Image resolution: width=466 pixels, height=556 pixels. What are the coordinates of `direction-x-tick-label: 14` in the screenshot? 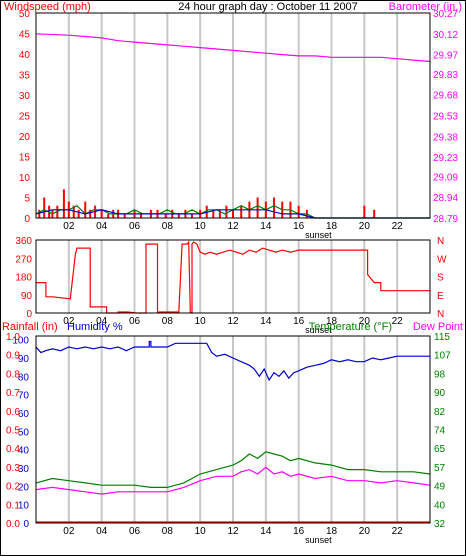 It's located at (266, 321).